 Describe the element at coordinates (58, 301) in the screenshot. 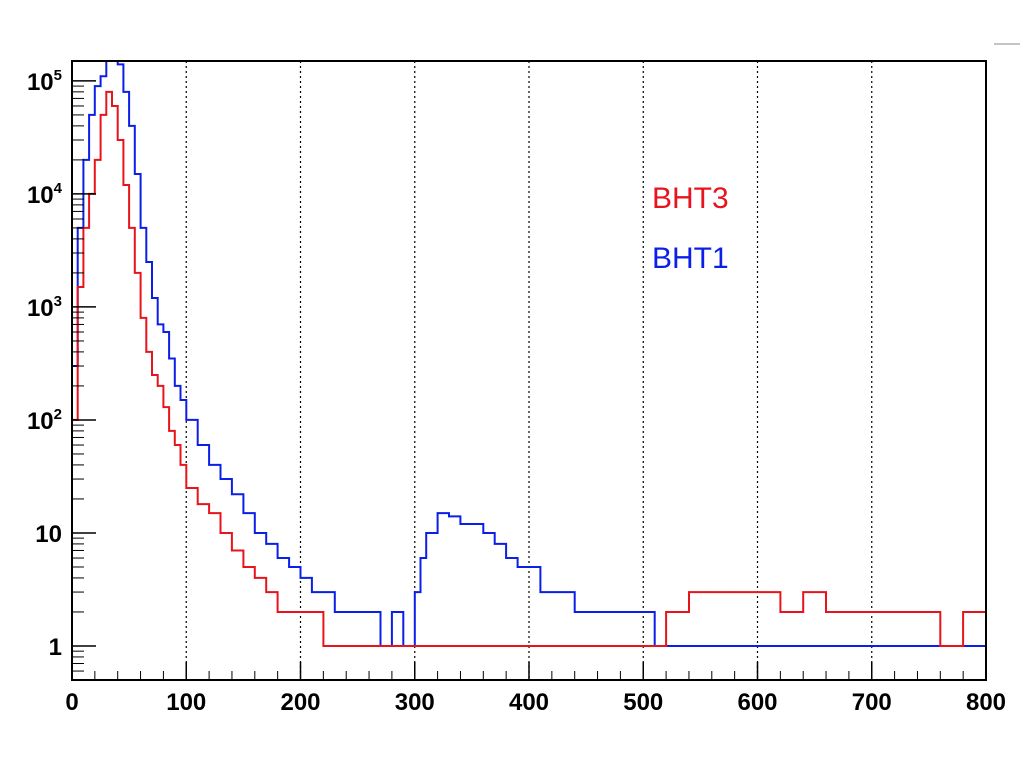

I see `y-tick-exponent: 3` at that location.